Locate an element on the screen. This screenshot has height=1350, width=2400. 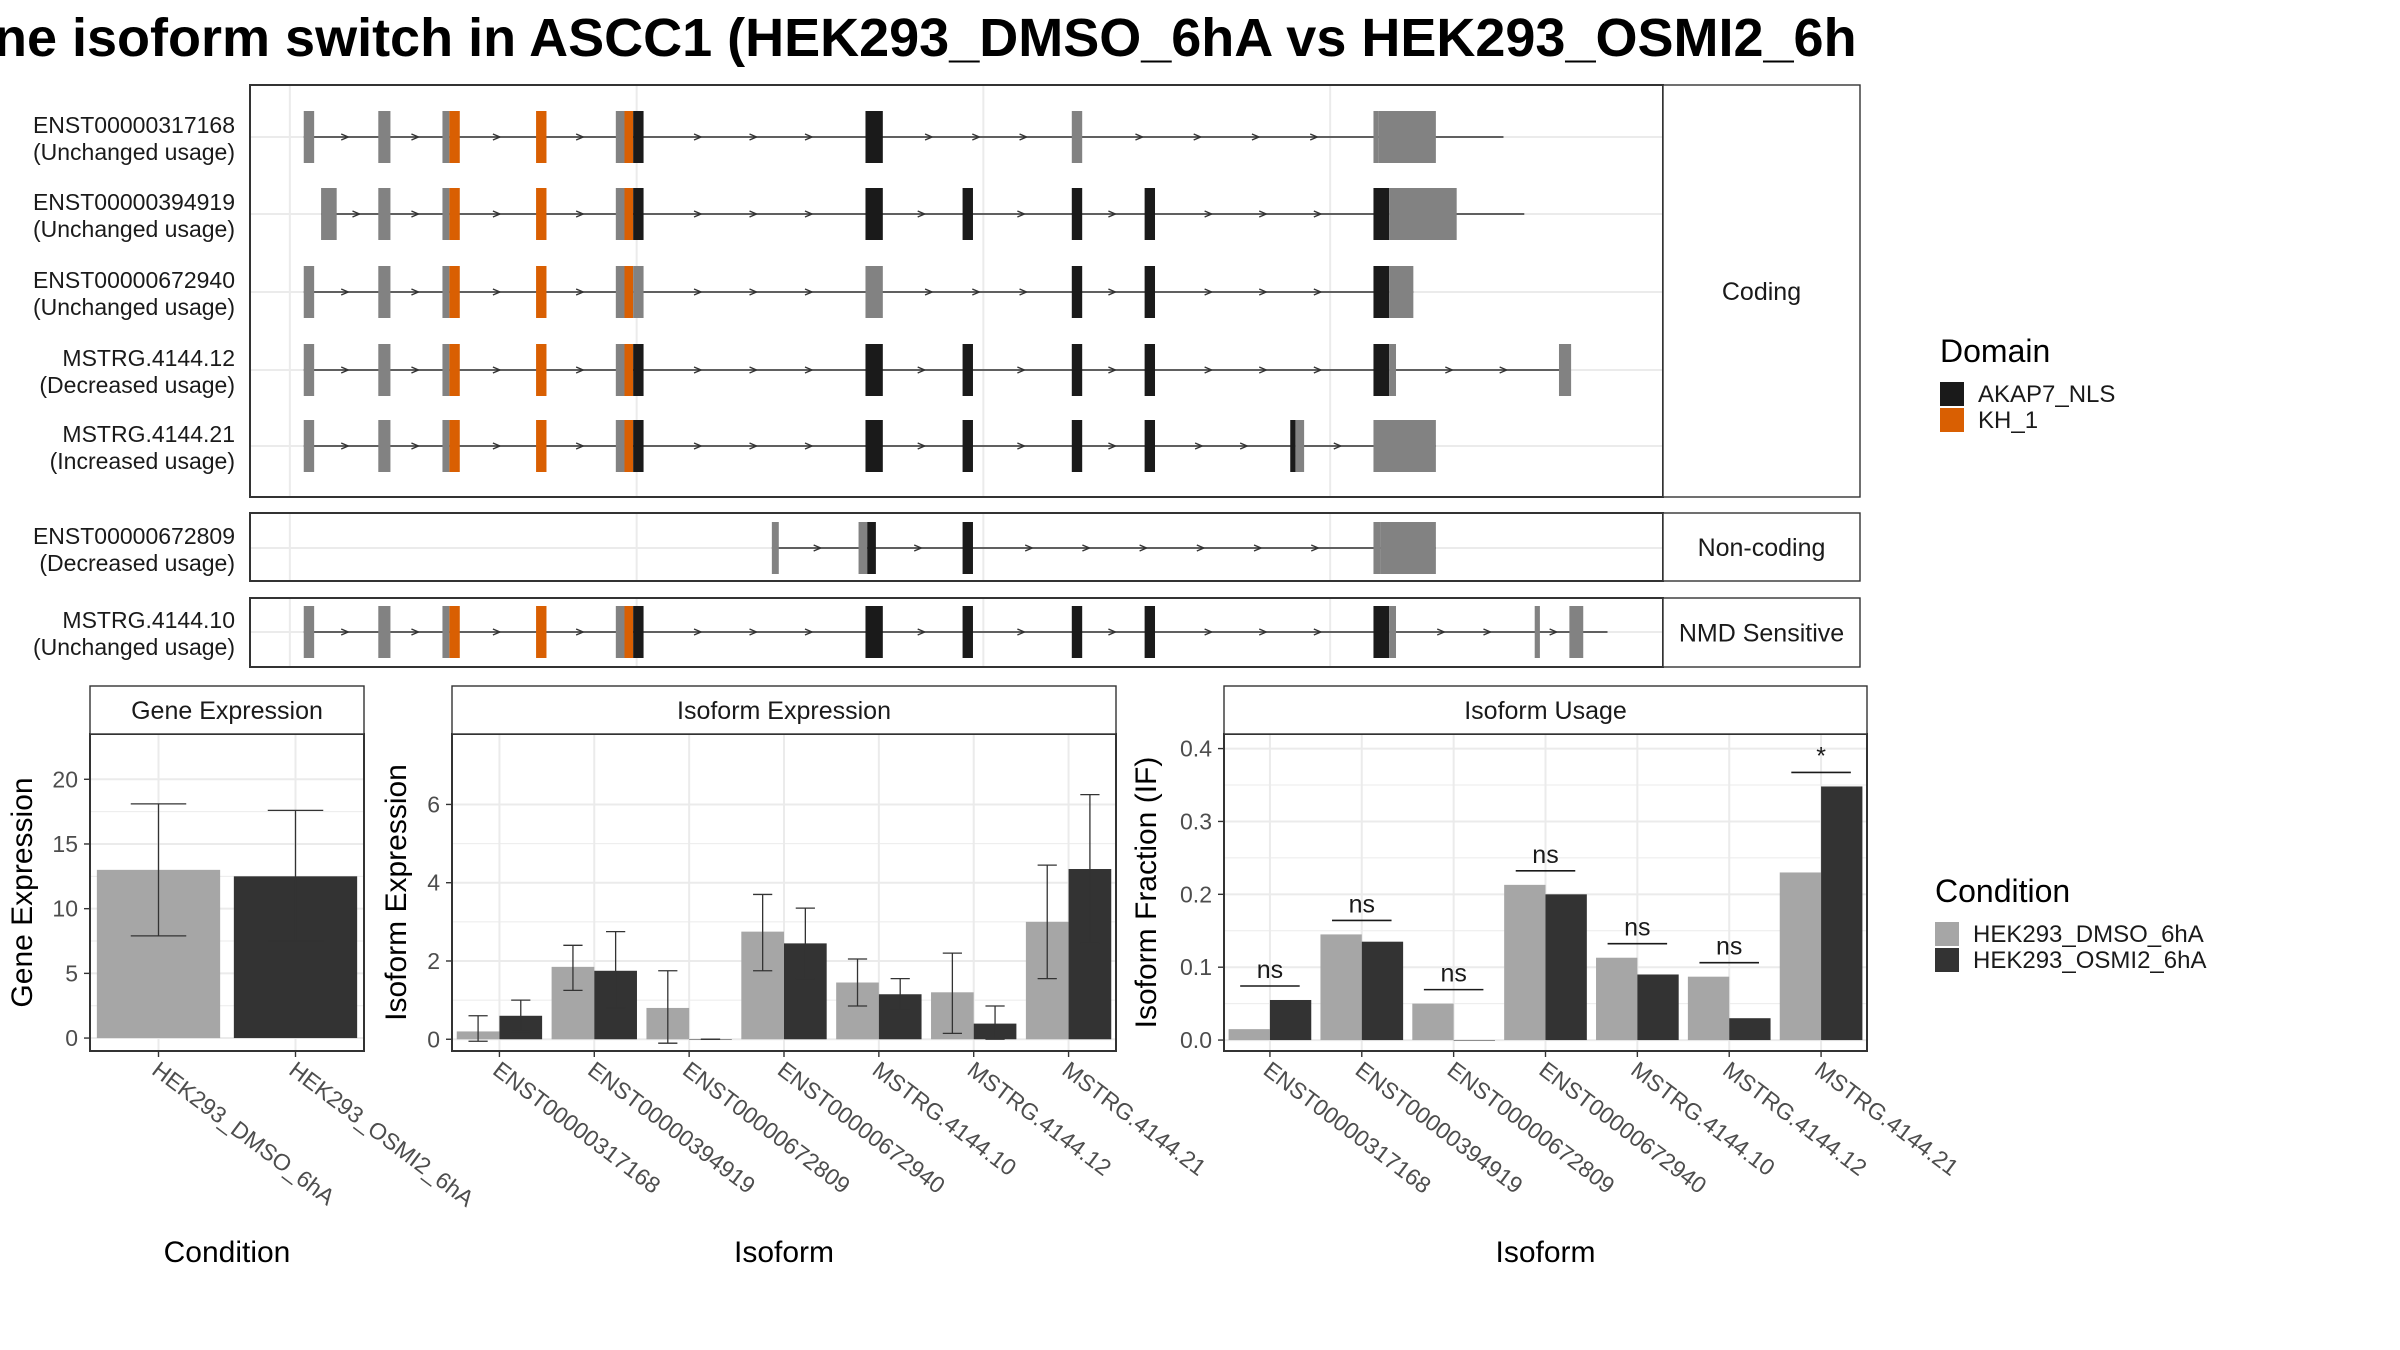
y-tick-label: 15 is located at coordinates (65, 844).